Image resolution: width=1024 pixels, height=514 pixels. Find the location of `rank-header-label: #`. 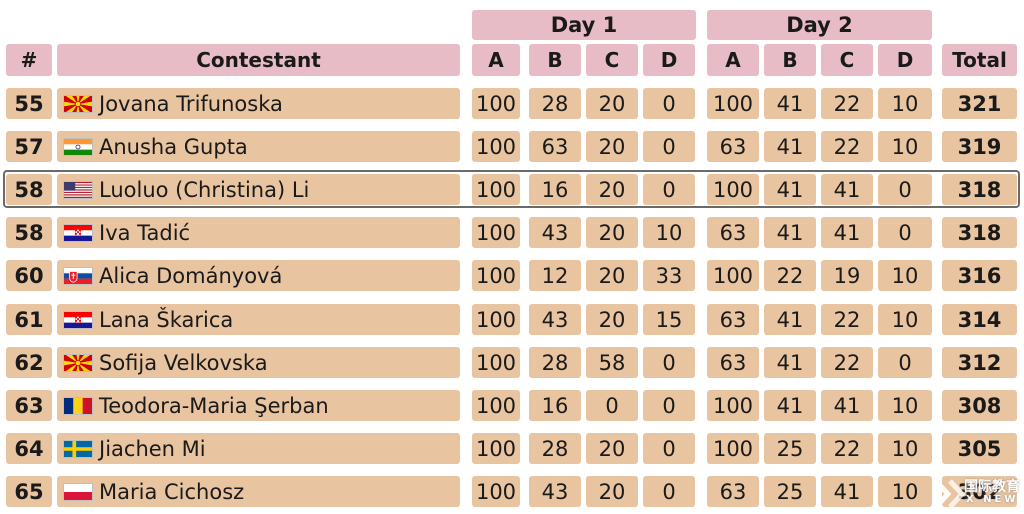

rank-header-label: # is located at coordinates (29, 60).